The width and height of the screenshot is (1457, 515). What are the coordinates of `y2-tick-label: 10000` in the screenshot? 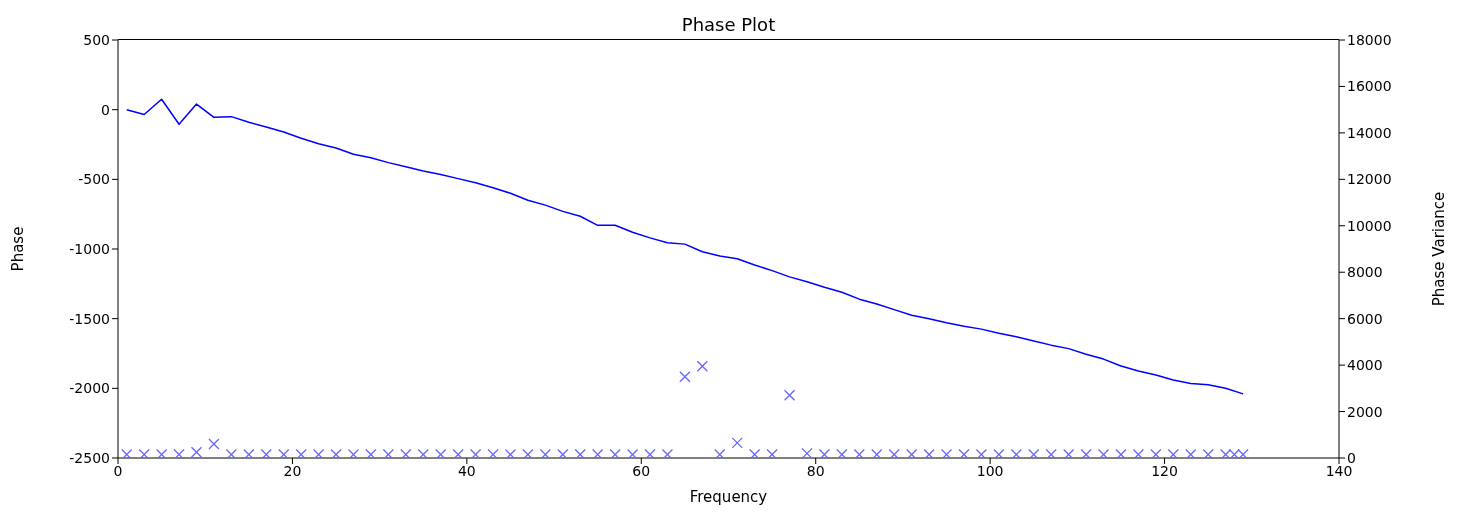 It's located at (1369, 225).